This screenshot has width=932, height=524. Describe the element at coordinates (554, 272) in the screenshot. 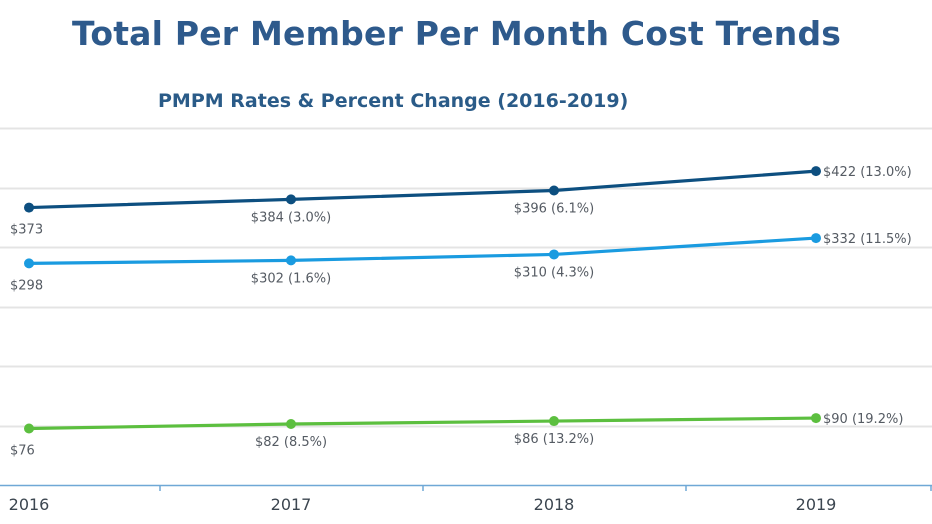

I see `data-label: $310 (4.3%)` at that location.